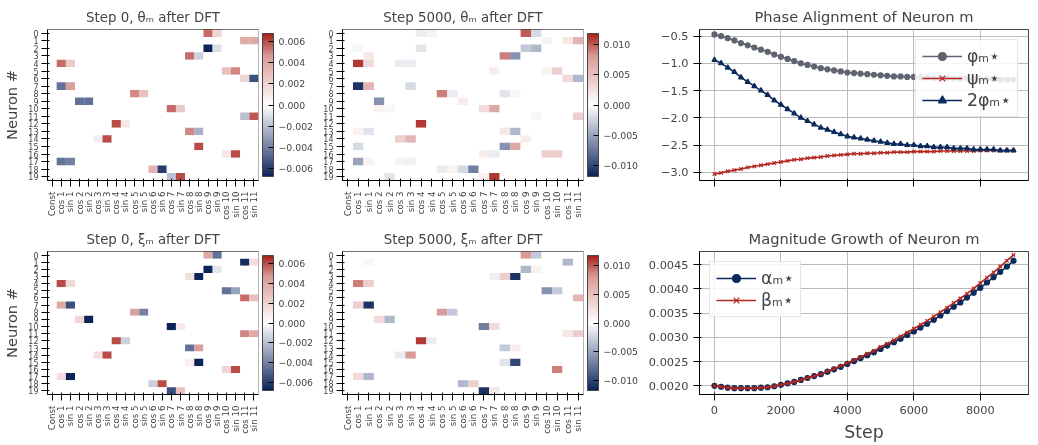  I want to click on y-tick-label: 10, so click(328, 110).